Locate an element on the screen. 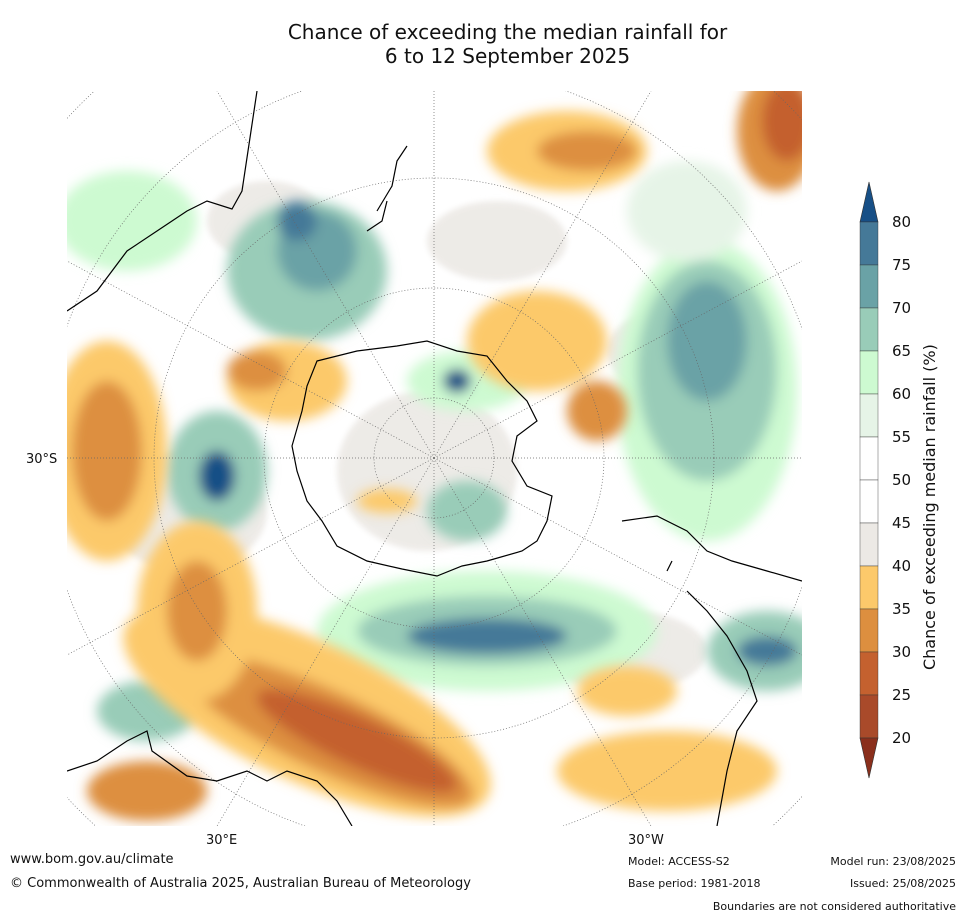  colorbar-tick-label: 35 is located at coordinates (902, 609).